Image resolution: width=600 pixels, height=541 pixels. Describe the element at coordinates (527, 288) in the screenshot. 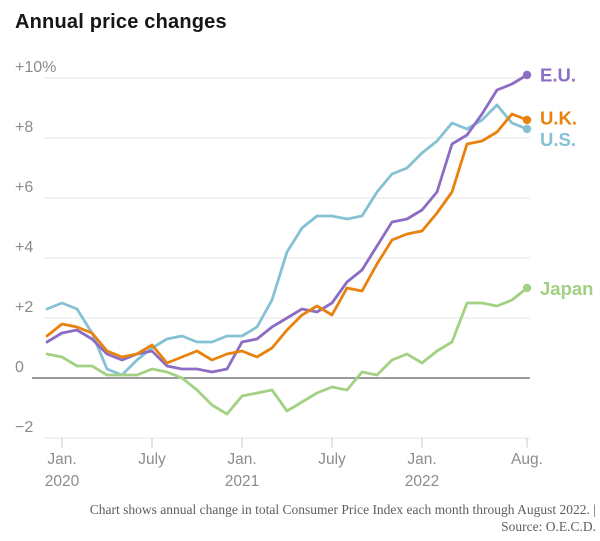

I see `series-endpoint-japan` at that location.